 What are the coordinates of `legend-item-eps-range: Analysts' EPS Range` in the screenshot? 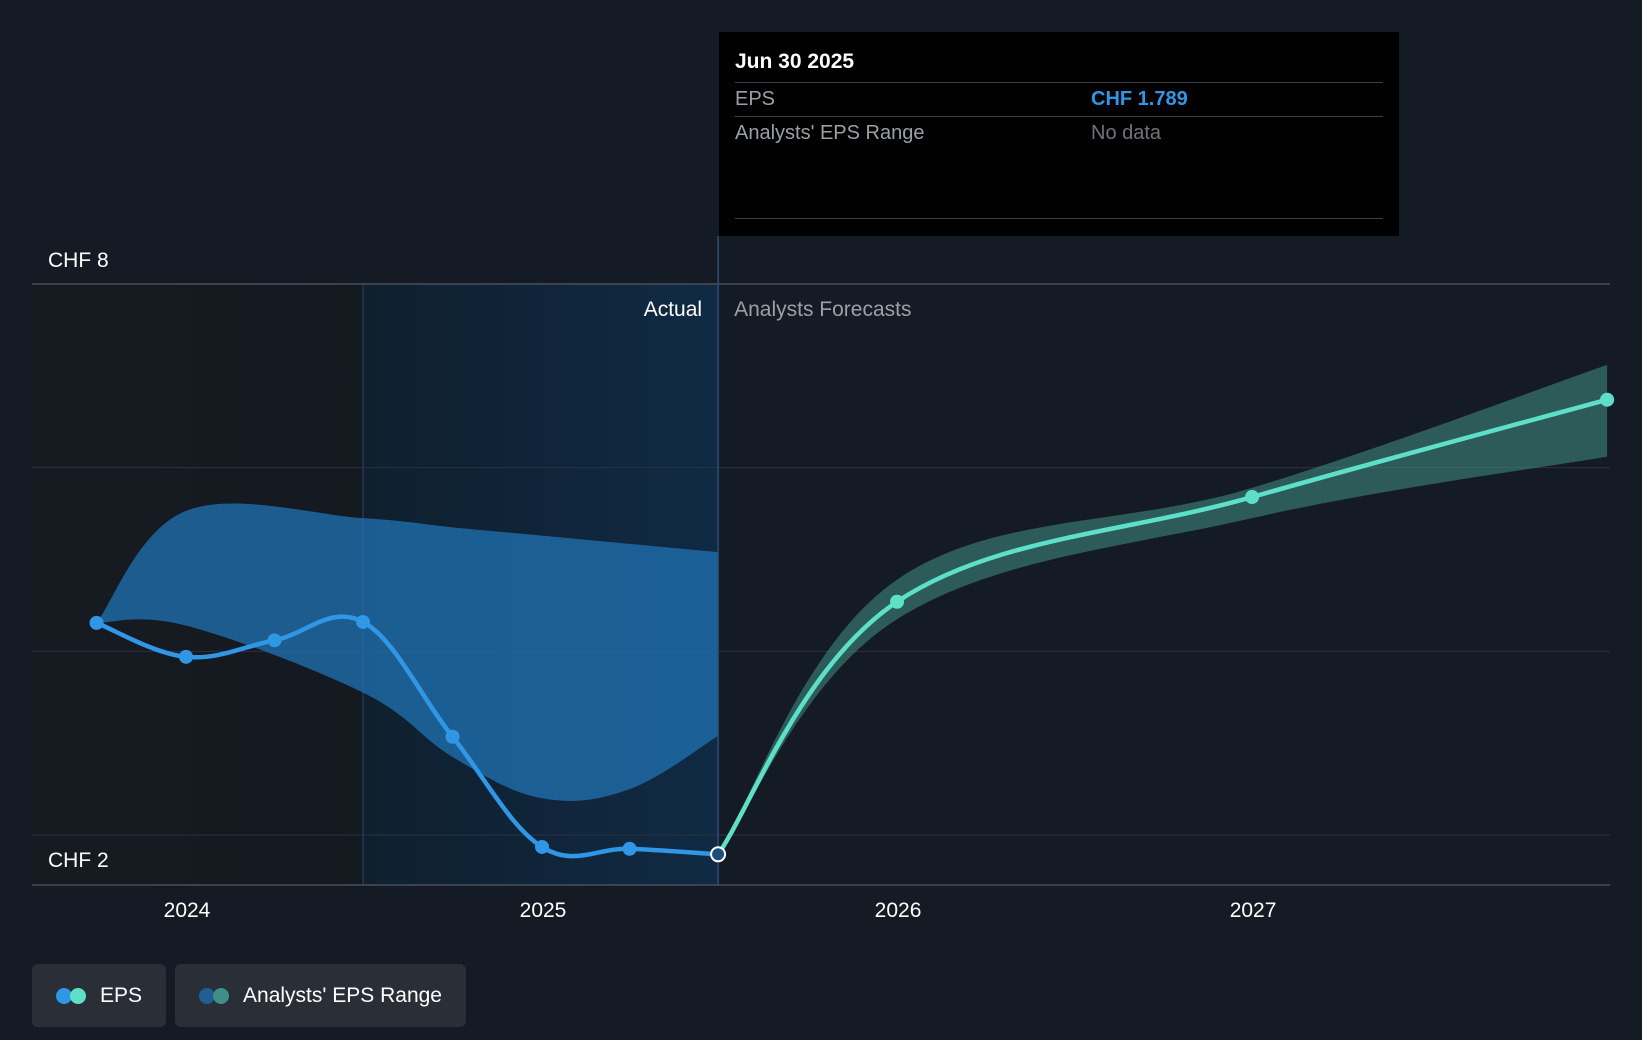 It's located at (320, 995).